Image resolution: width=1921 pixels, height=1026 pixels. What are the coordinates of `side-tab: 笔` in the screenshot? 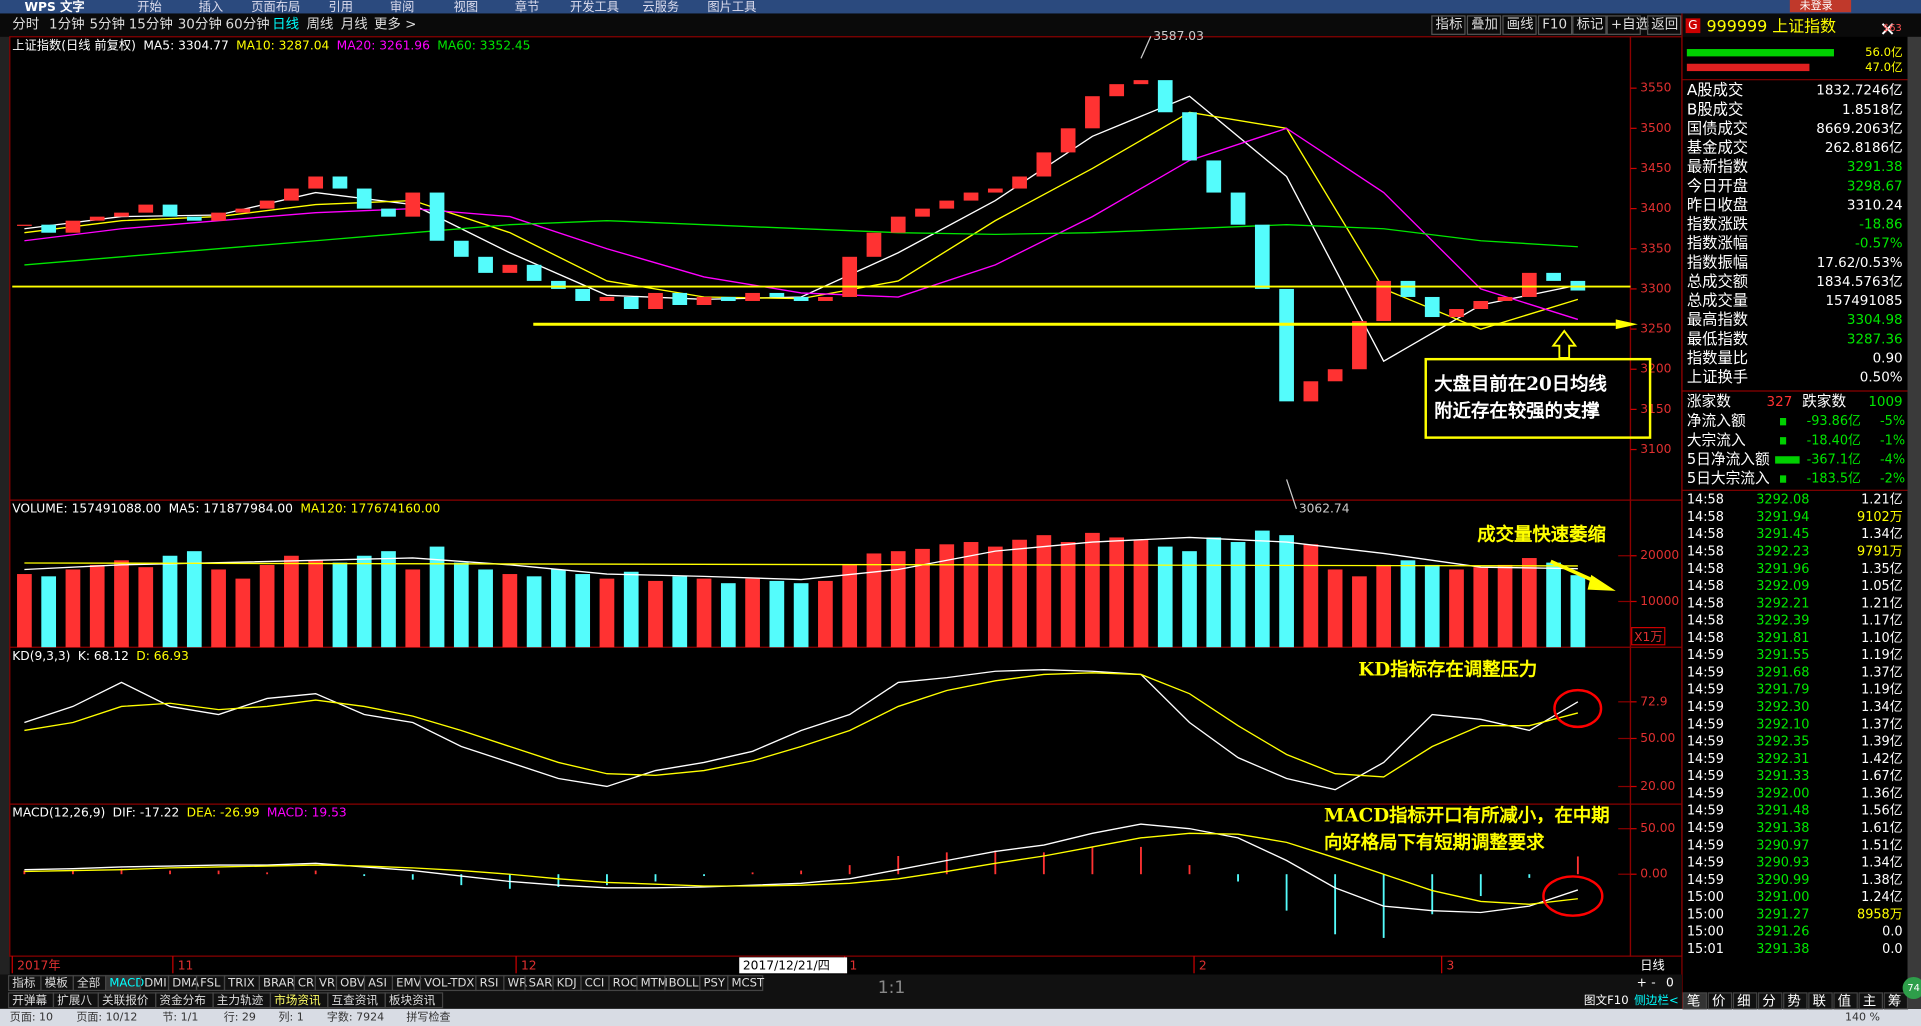 It's located at (1693, 1001).